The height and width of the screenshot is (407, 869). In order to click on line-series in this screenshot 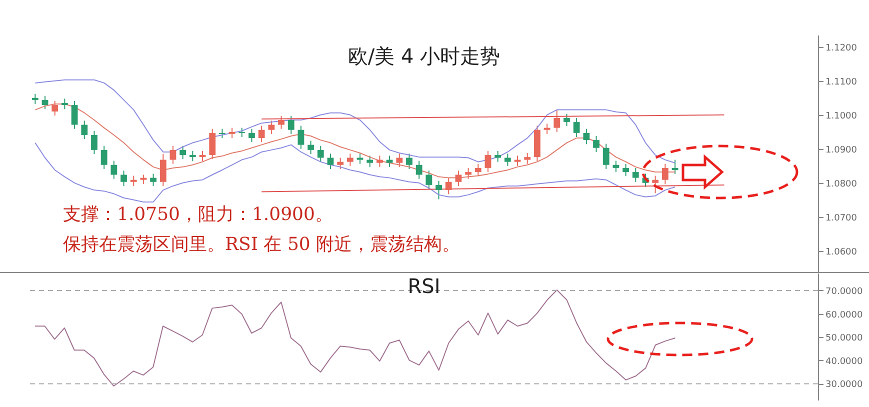, I will do `click(355, 172)`.